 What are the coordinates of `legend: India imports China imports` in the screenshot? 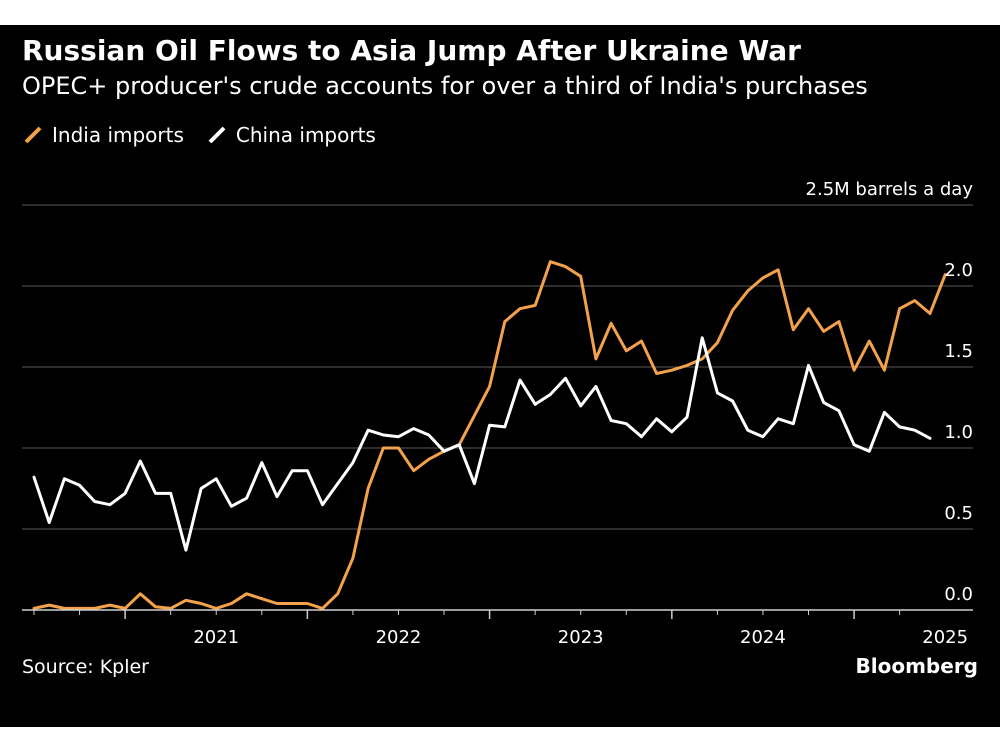 It's located at (210, 135).